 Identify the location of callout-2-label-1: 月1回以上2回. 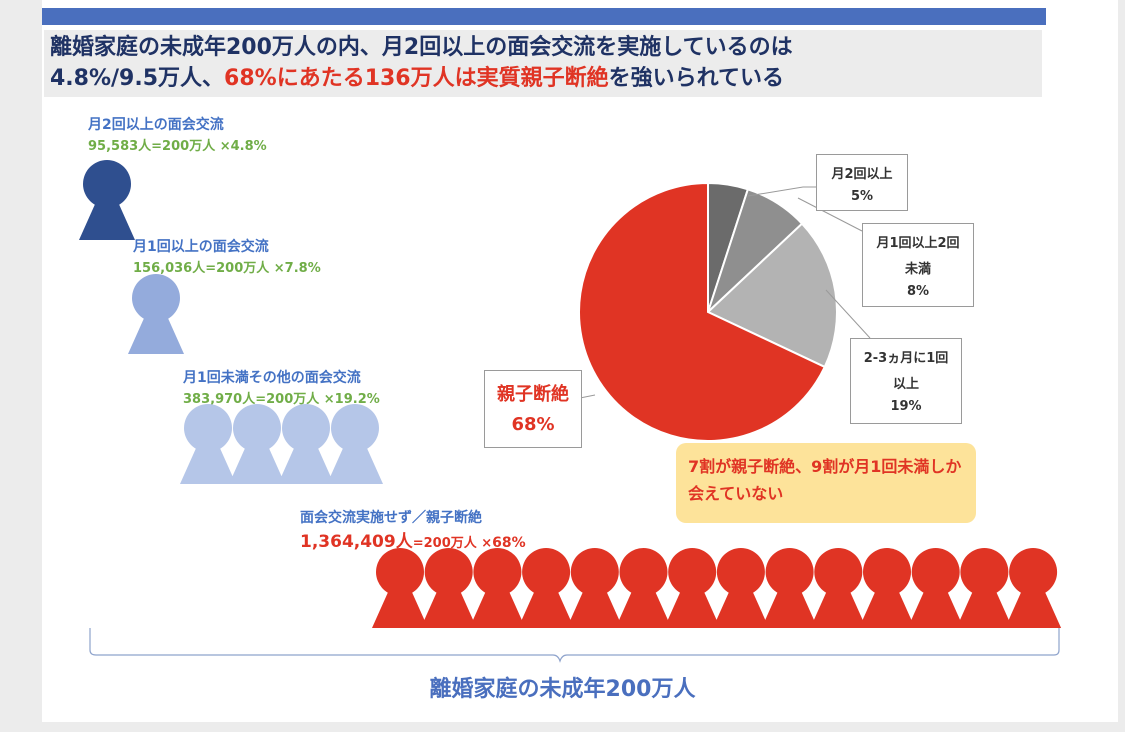
(918, 243).